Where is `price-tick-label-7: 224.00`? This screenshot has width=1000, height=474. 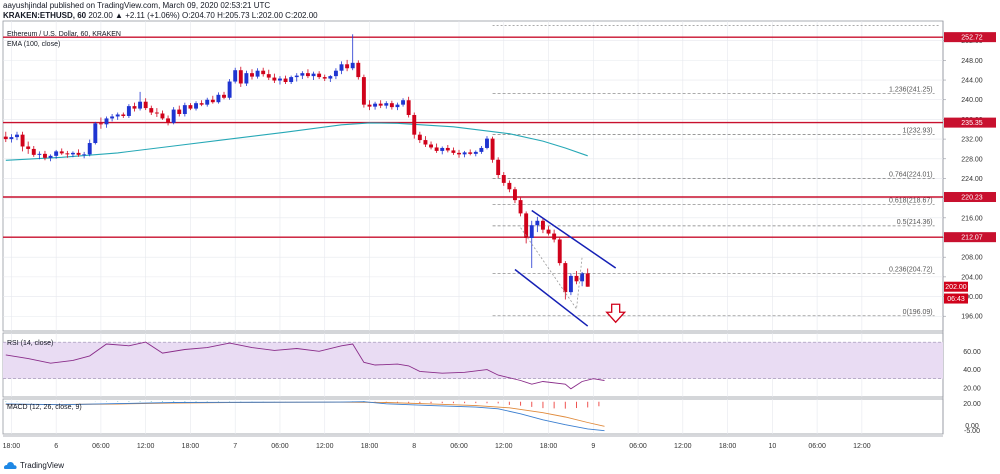
price-tick-label-7: 224.00 is located at coordinates (972, 179).